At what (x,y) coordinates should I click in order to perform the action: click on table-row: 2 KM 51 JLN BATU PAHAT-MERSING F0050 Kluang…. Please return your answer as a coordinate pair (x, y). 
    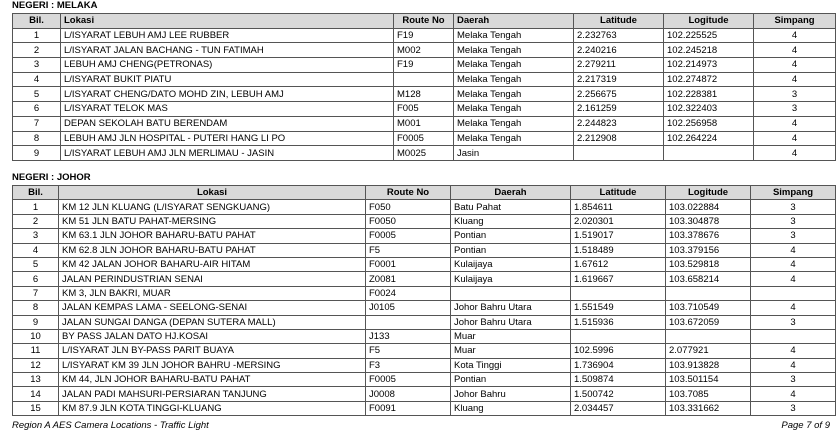
    Looking at the image, I should click on (424, 221).